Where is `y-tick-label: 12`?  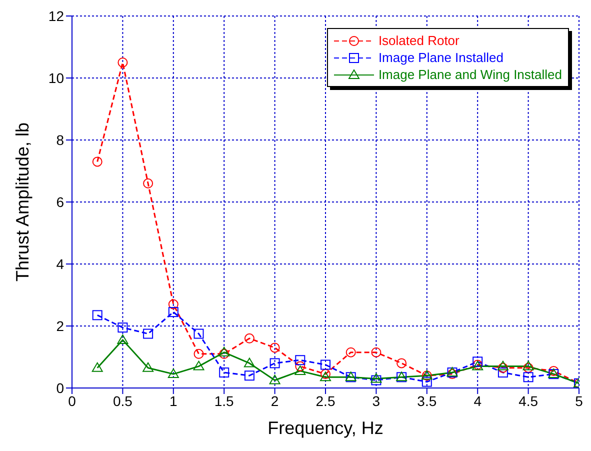
y-tick-label: 12 is located at coordinates (56, 16).